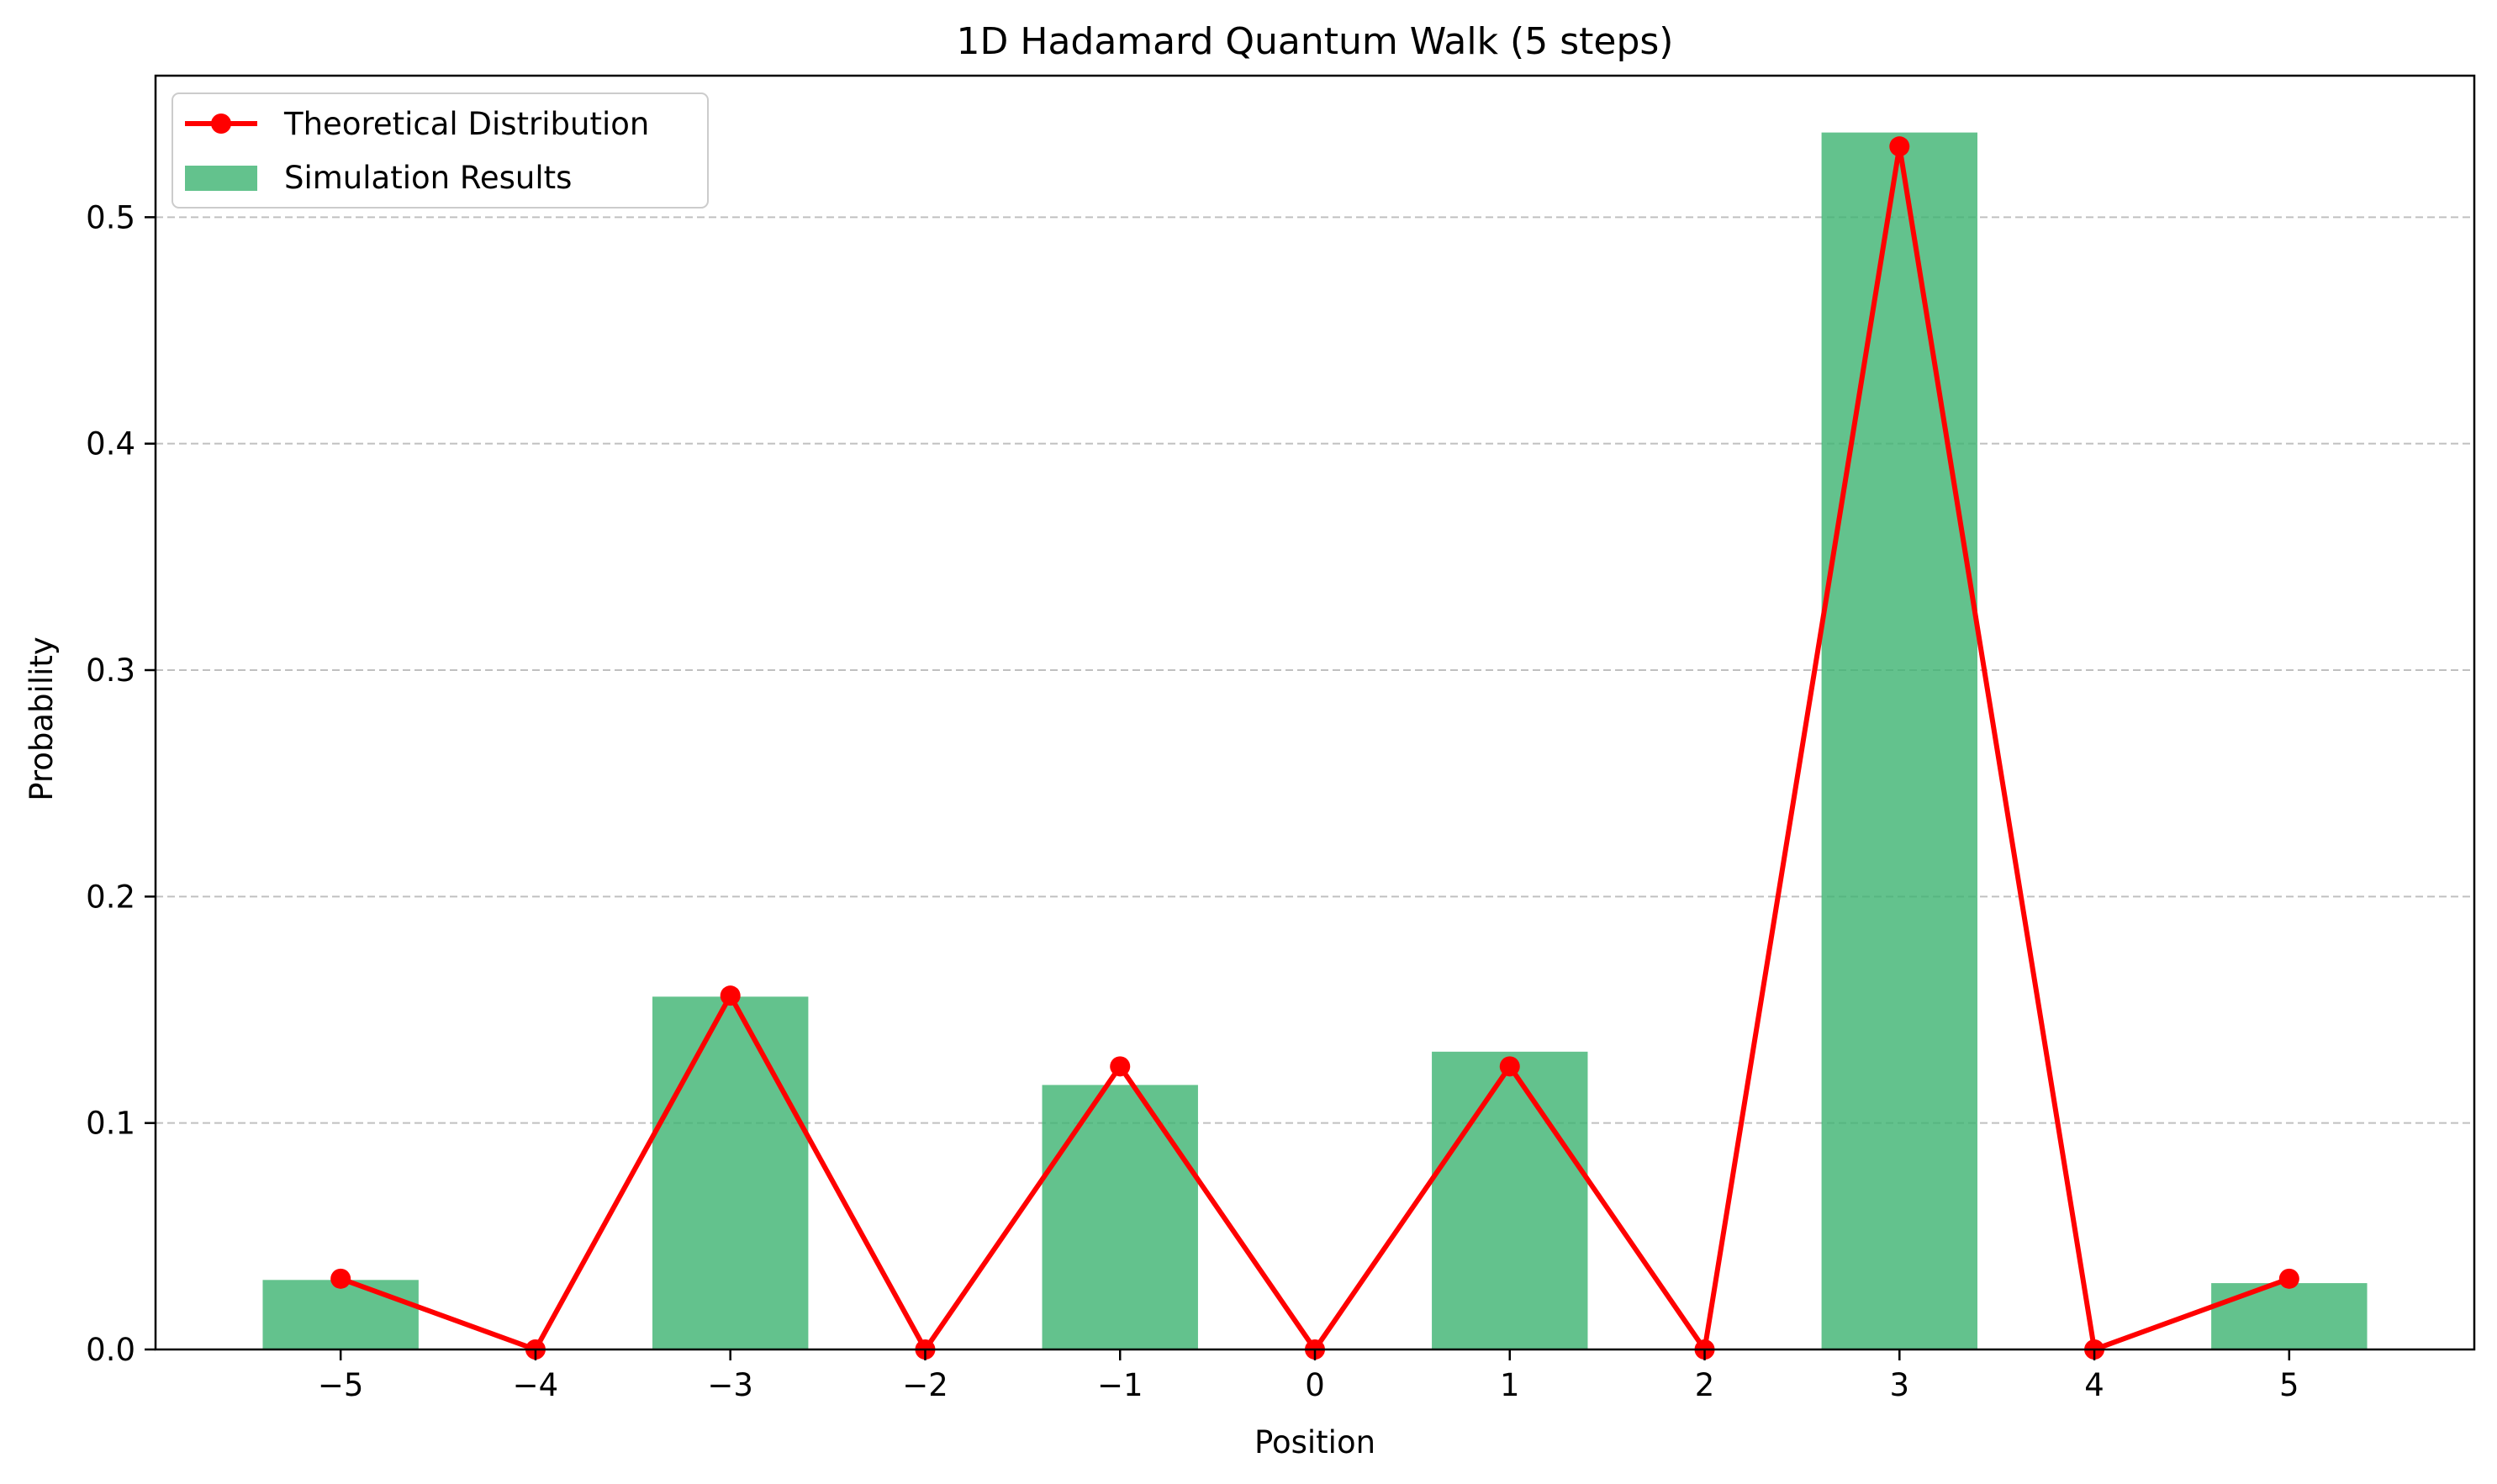 This screenshot has height=1484, width=2497. Describe the element at coordinates (925, 1385) in the screenshot. I see `x-tick-label: −2` at that location.